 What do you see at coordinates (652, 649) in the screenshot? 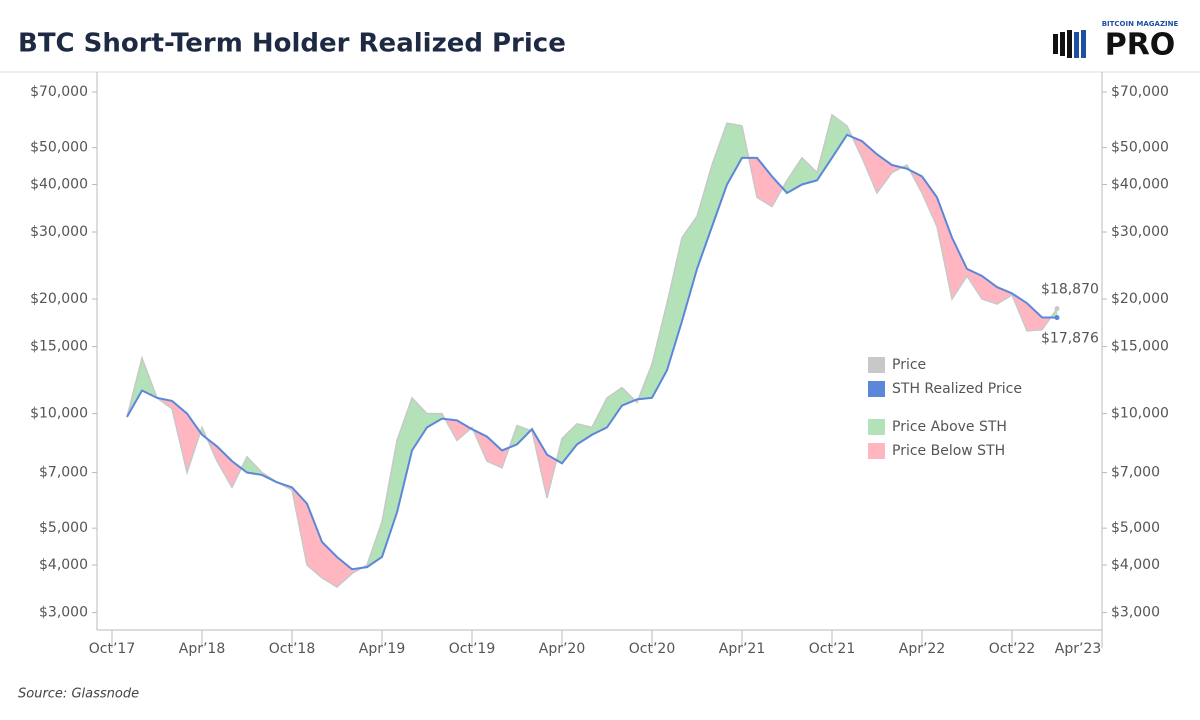
I see `x-tick-label: Oct’20` at bounding box center [652, 649].